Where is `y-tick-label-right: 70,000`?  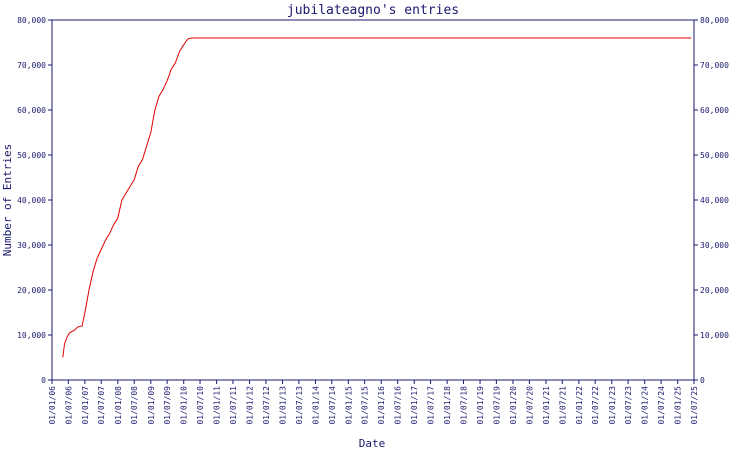 y-tick-label-right: 70,000 is located at coordinates (714, 65).